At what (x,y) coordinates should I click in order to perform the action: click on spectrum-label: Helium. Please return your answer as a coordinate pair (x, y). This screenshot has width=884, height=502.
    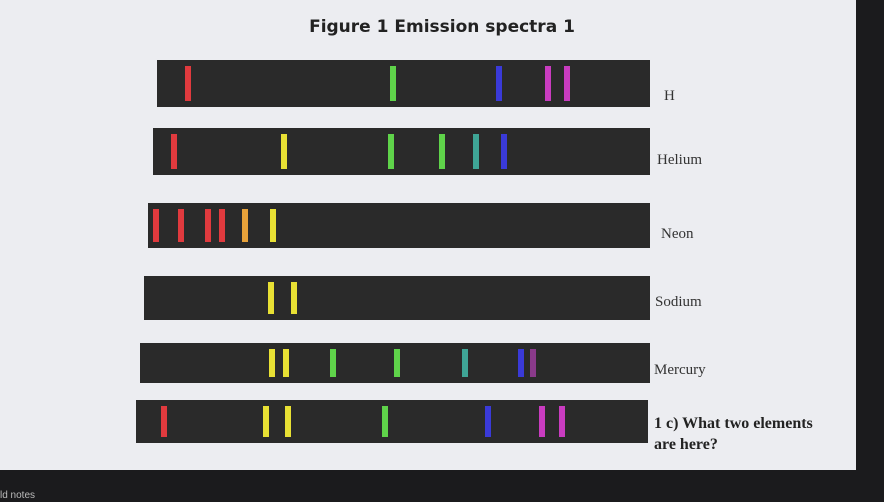
    Looking at the image, I should click on (679, 160).